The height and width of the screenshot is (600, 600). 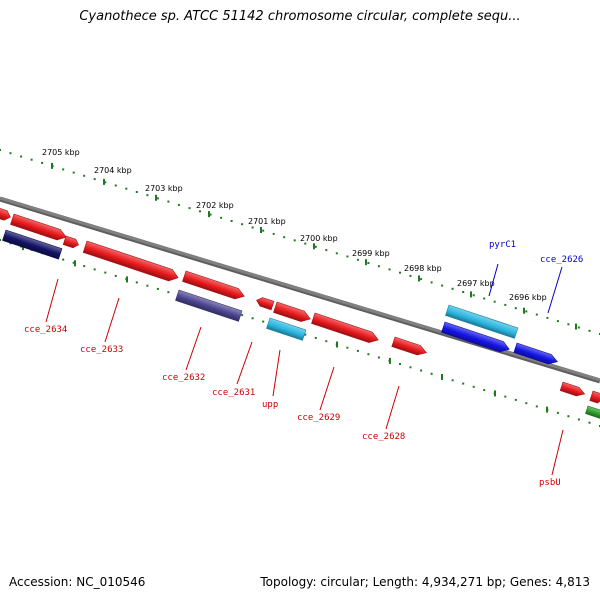 What do you see at coordinates (561, 260) in the screenshot?
I see `gene-label: cce_2626` at bounding box center [561, 260].